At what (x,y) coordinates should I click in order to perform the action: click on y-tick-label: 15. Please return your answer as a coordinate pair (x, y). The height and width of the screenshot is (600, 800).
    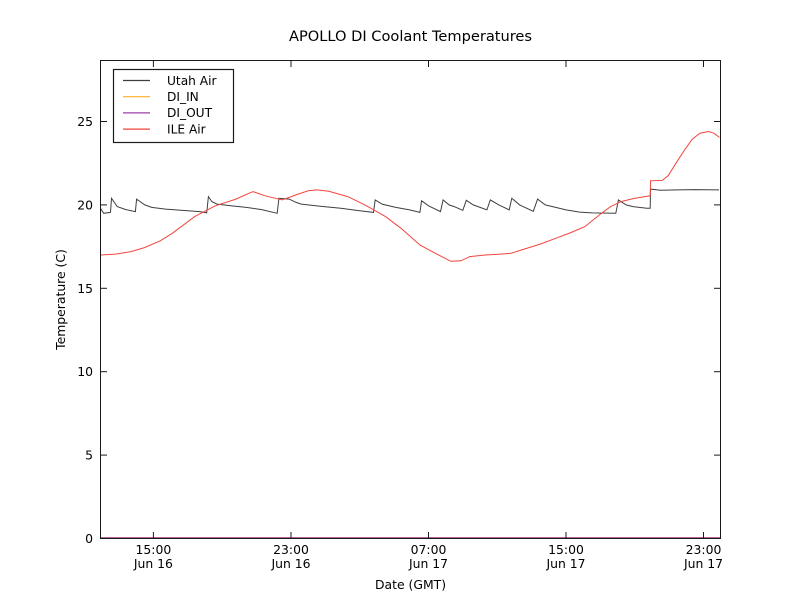
    Looking at the image, I should click on (85, 288).